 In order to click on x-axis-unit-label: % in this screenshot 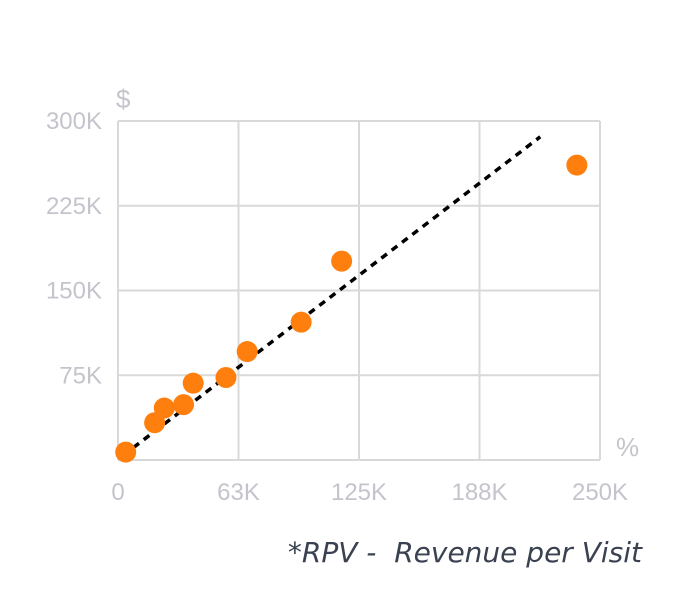, I will do `click(627, 447)`.